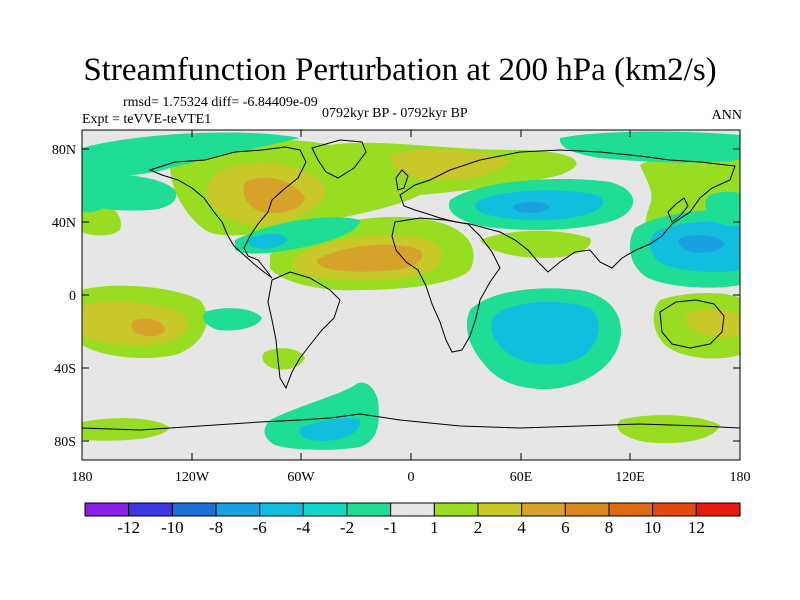 The image size is (800, 600). I want to click on coastline-australia, so click(692, 324).